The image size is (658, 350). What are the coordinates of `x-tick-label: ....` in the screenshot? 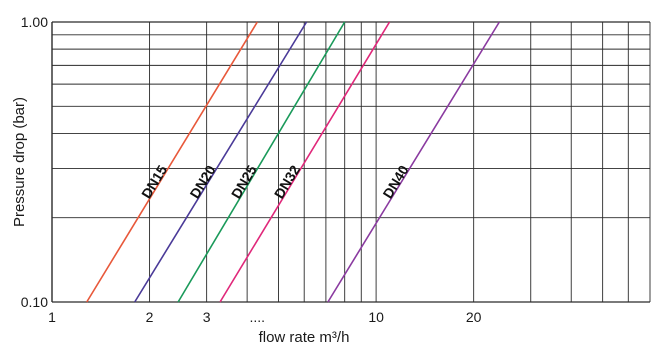 It's located at (258, 317).